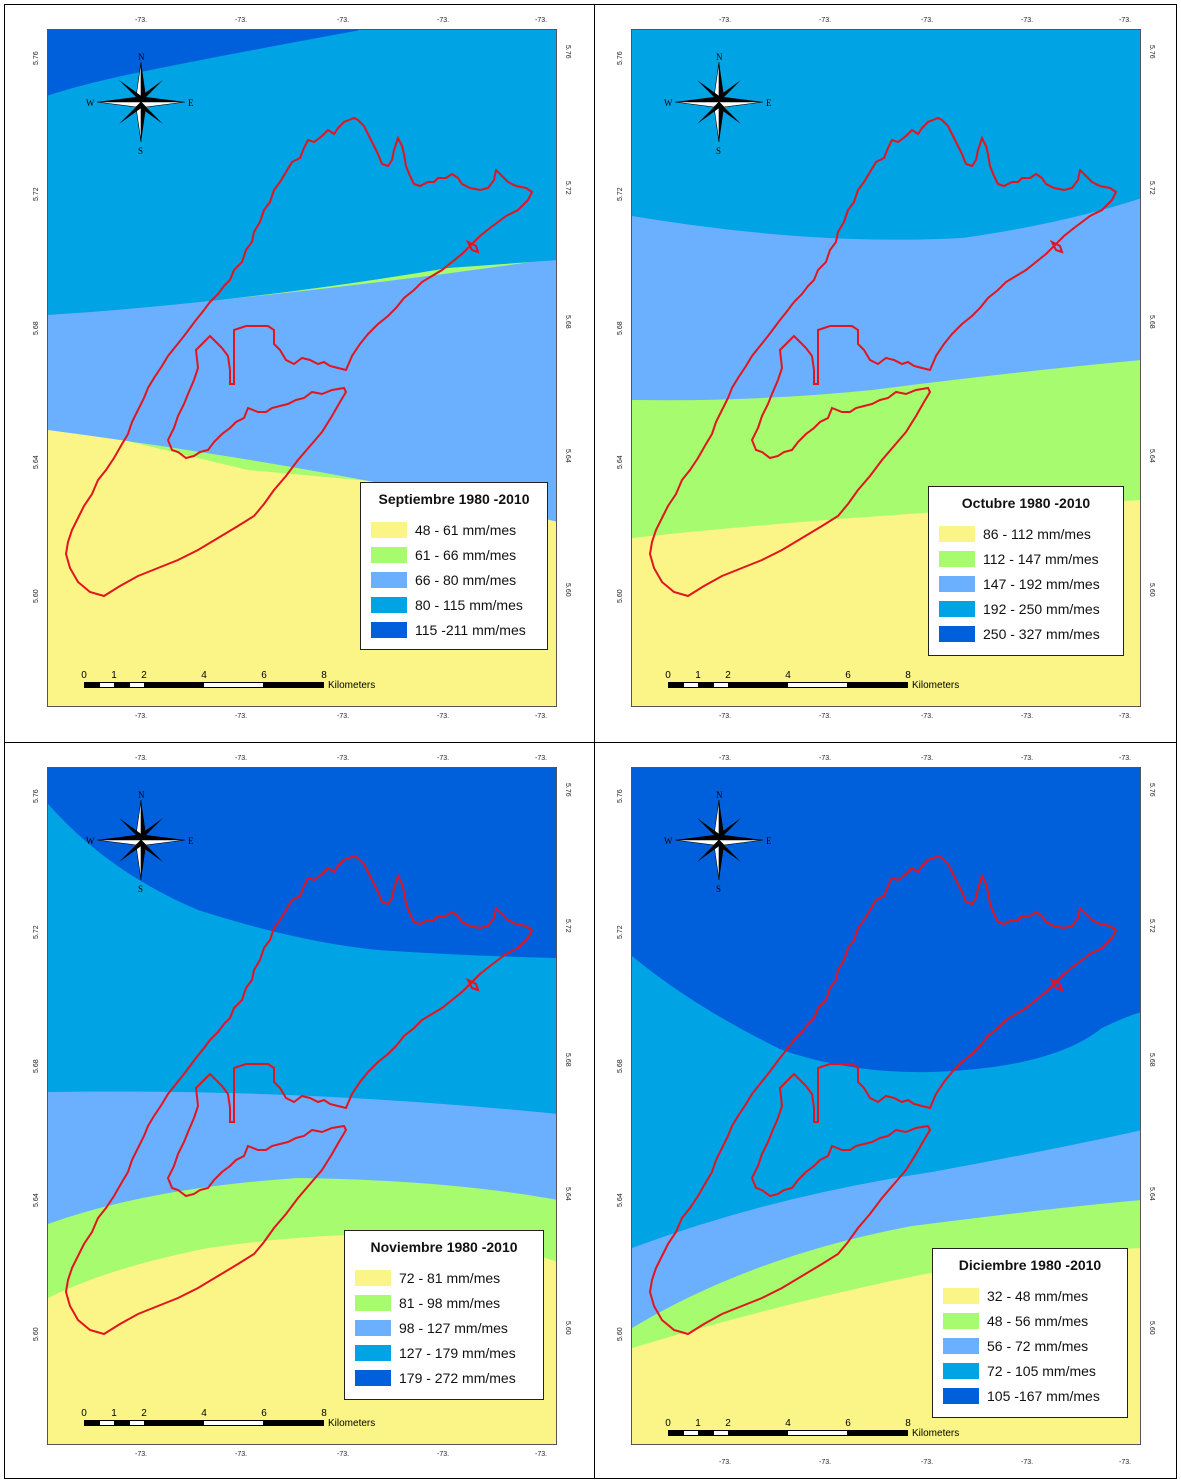 The height and width of the screenshot is (1481, 1181). Describe the element at coordinates (908, 1423) in the screenshot. I see `scale-label: 8` at that location.